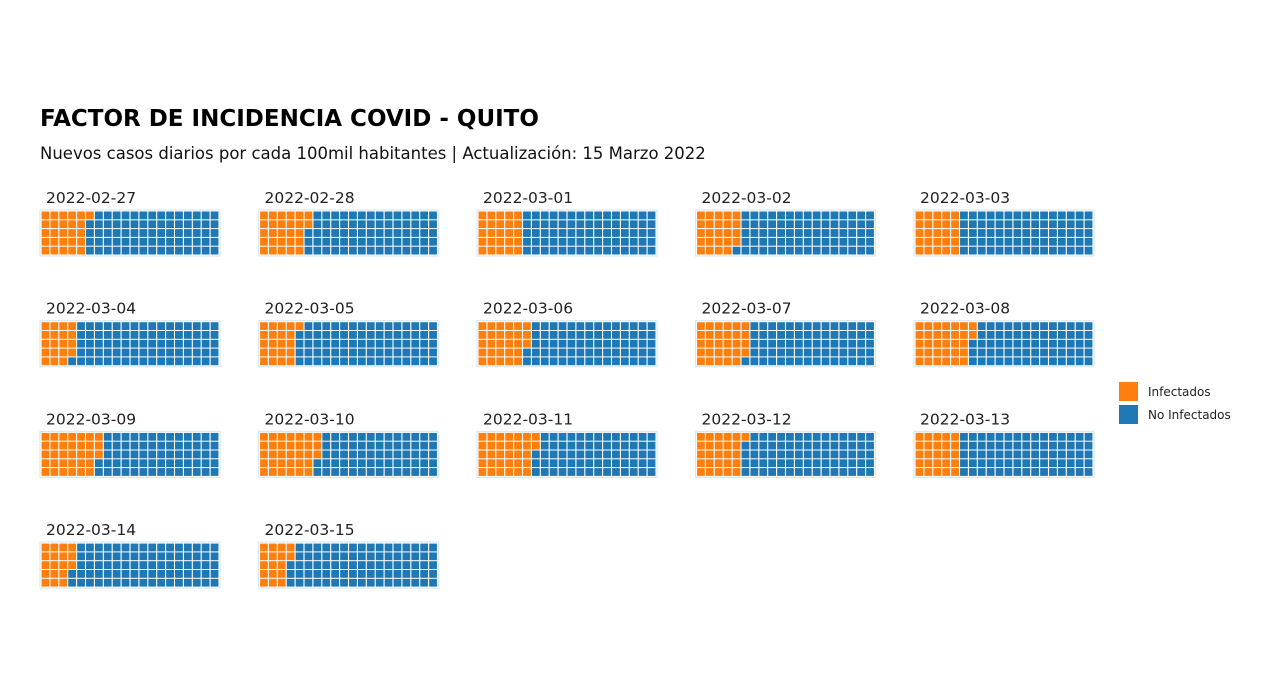  What do you see at coordinates (567, 223) in the screenshot?
I see `waffle-panel: 2022-03-01` at bounding box center [567, 223].